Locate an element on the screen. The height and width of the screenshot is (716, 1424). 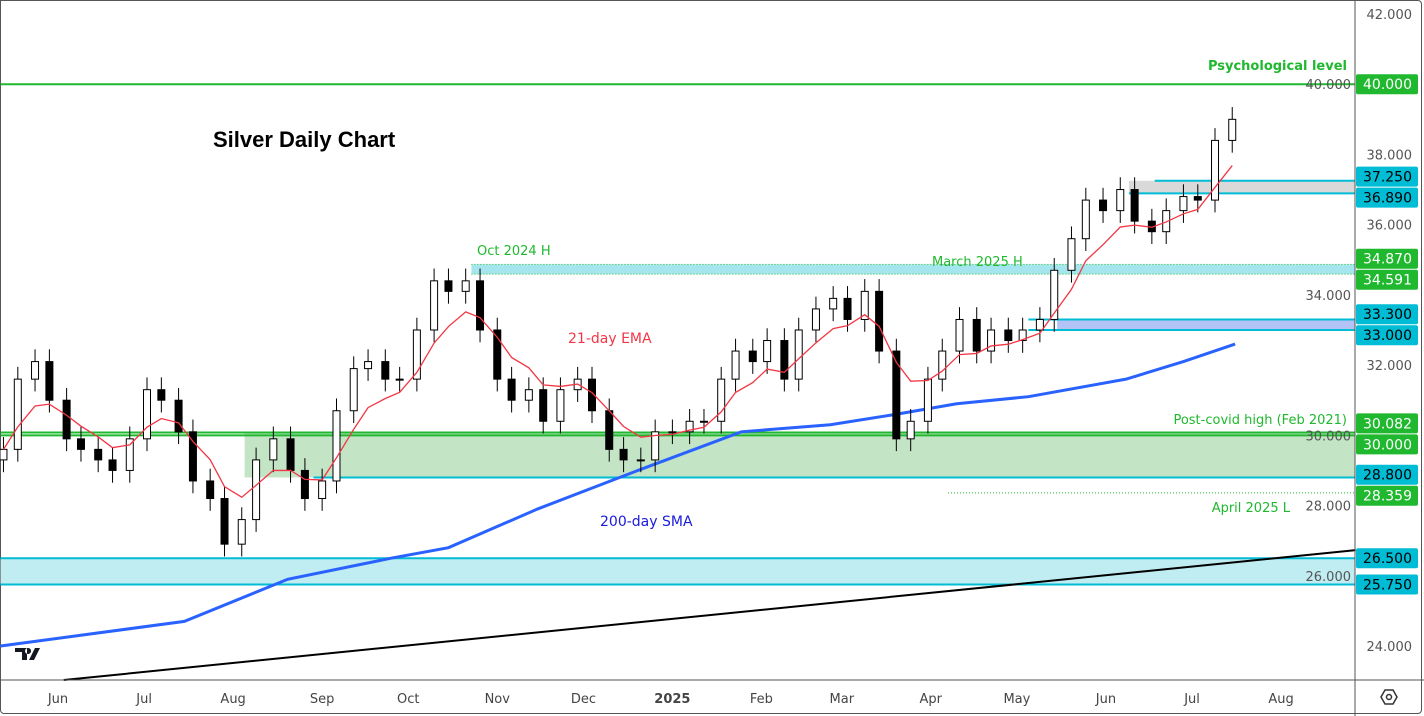
price-label-text: 28.359 is located at coordinates (1387, 497).